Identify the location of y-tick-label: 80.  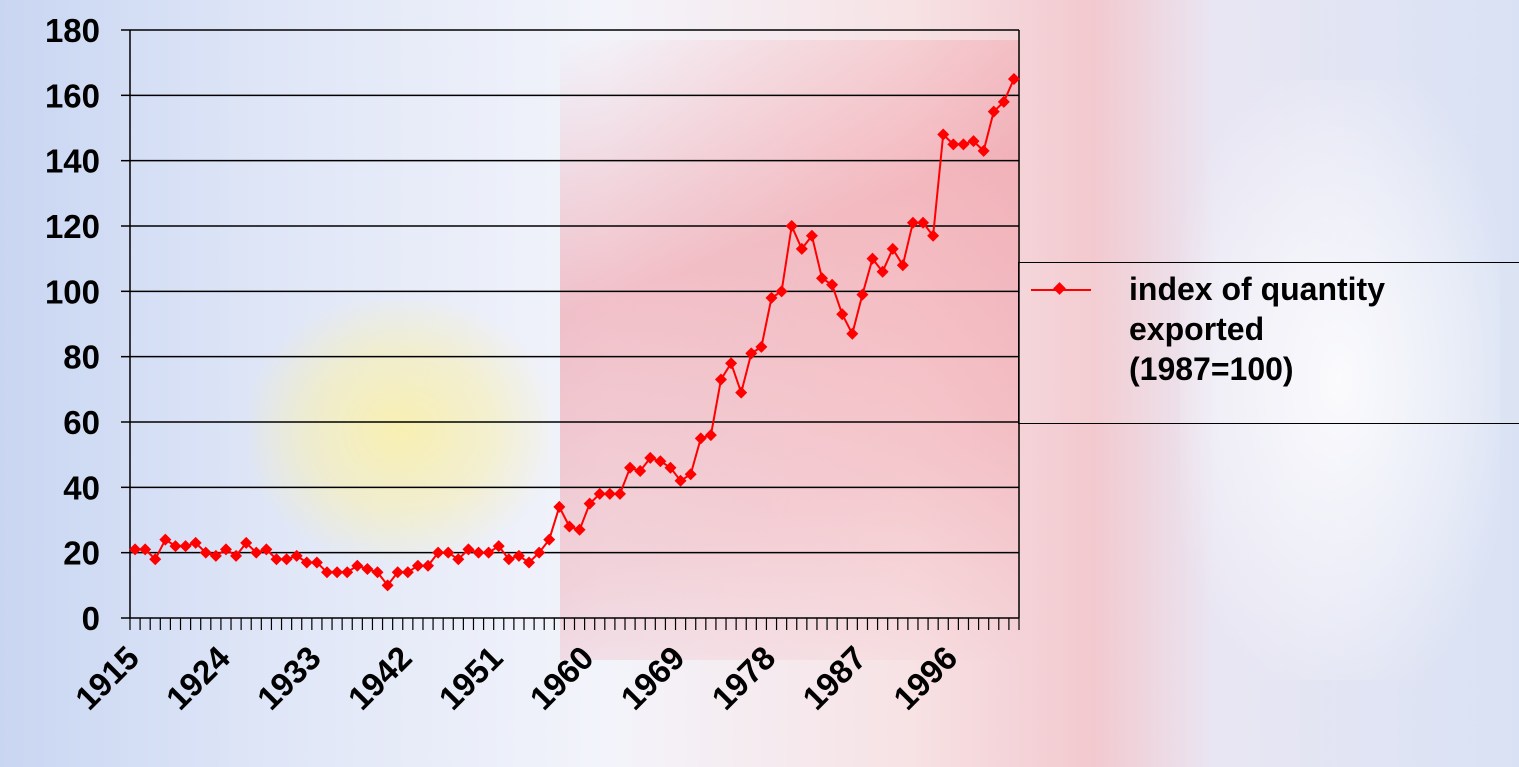
(81, 357).